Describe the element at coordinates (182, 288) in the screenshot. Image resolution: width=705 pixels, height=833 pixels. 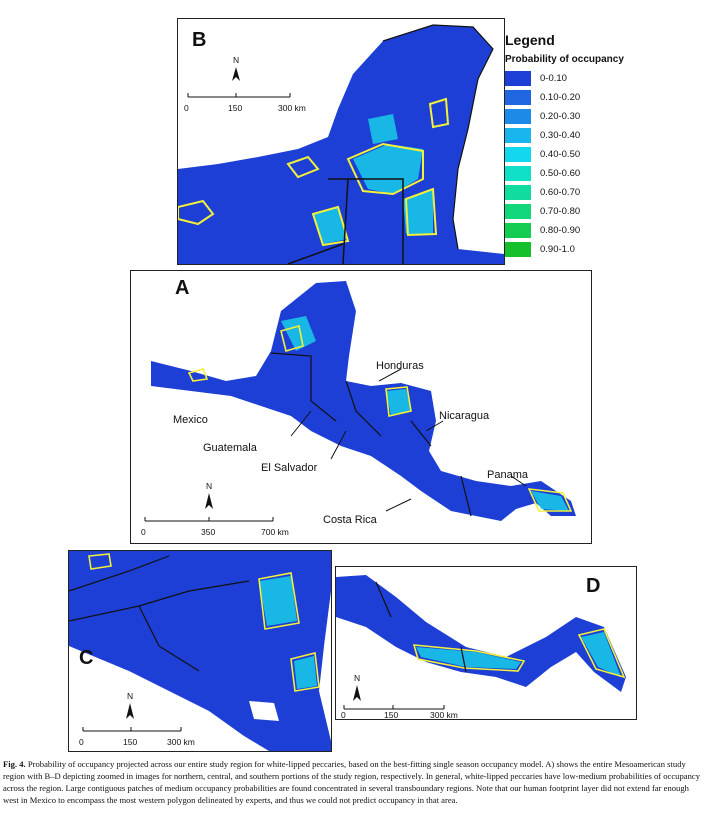
I see `panel-letter: A` at that location.